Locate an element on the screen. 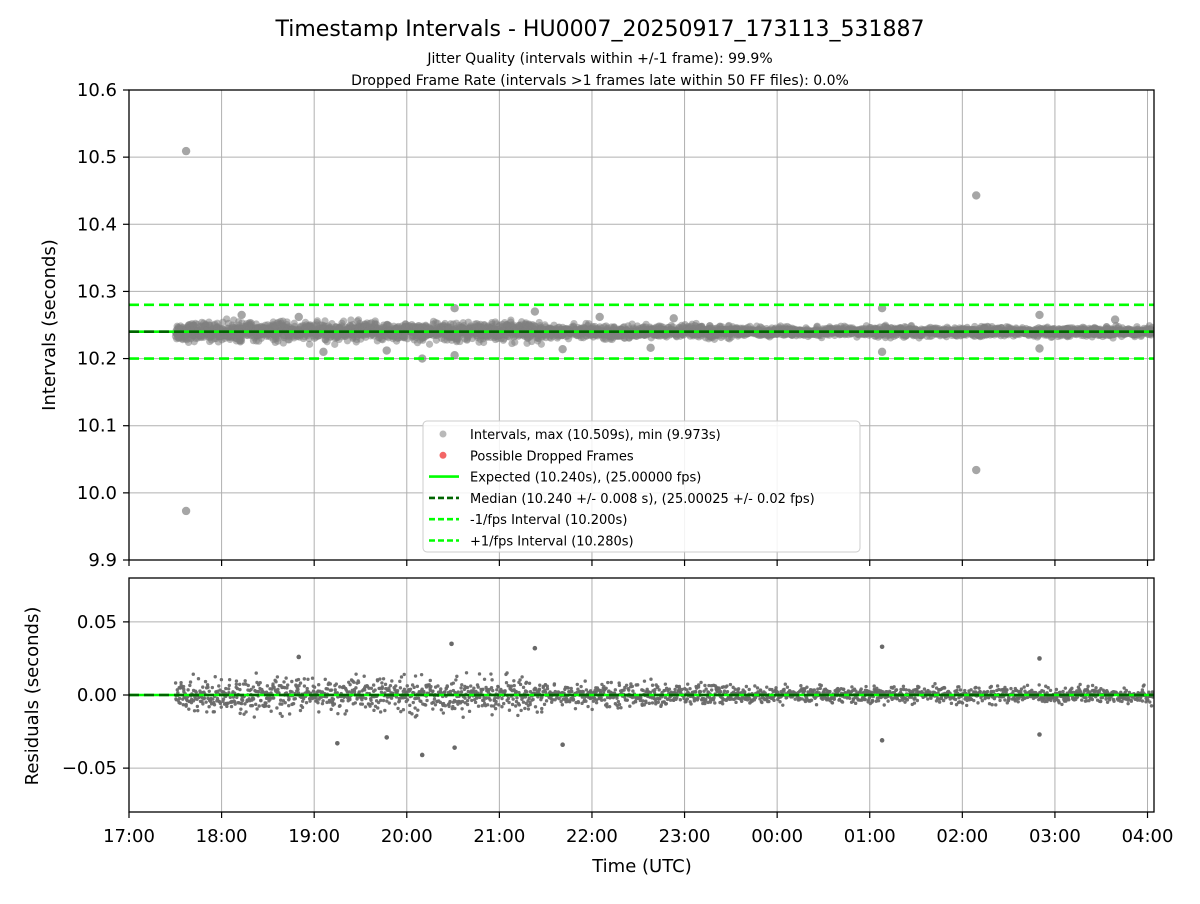 Image resolution: width=1200 pixels, height=904 pixels. y-tick-label: 10.5 is located at coordinates (97, 157).